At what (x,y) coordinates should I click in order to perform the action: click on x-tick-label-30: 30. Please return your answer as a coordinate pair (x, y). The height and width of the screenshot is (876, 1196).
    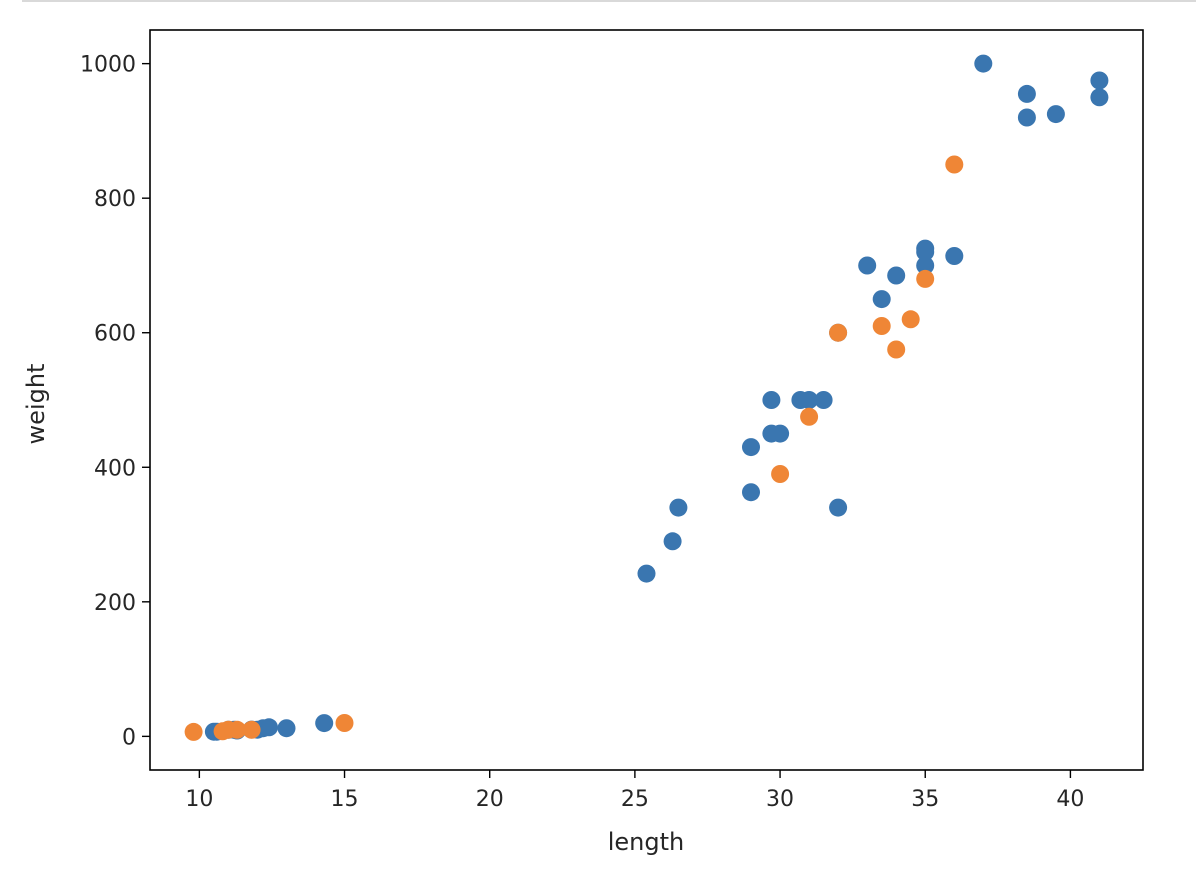
    Looking at the image, I should click on (780, 799).